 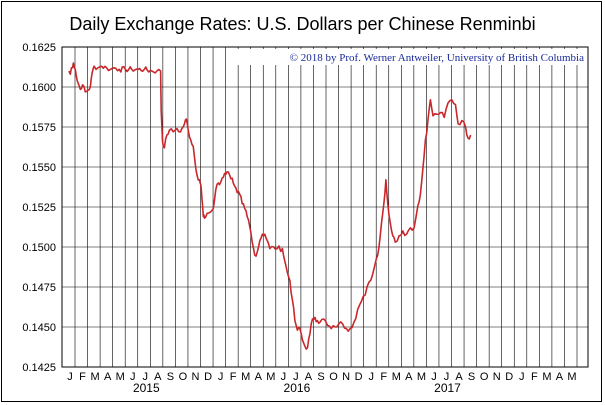 I want to click on y-tick-label: 0.1550, so click(x=39, y=168).